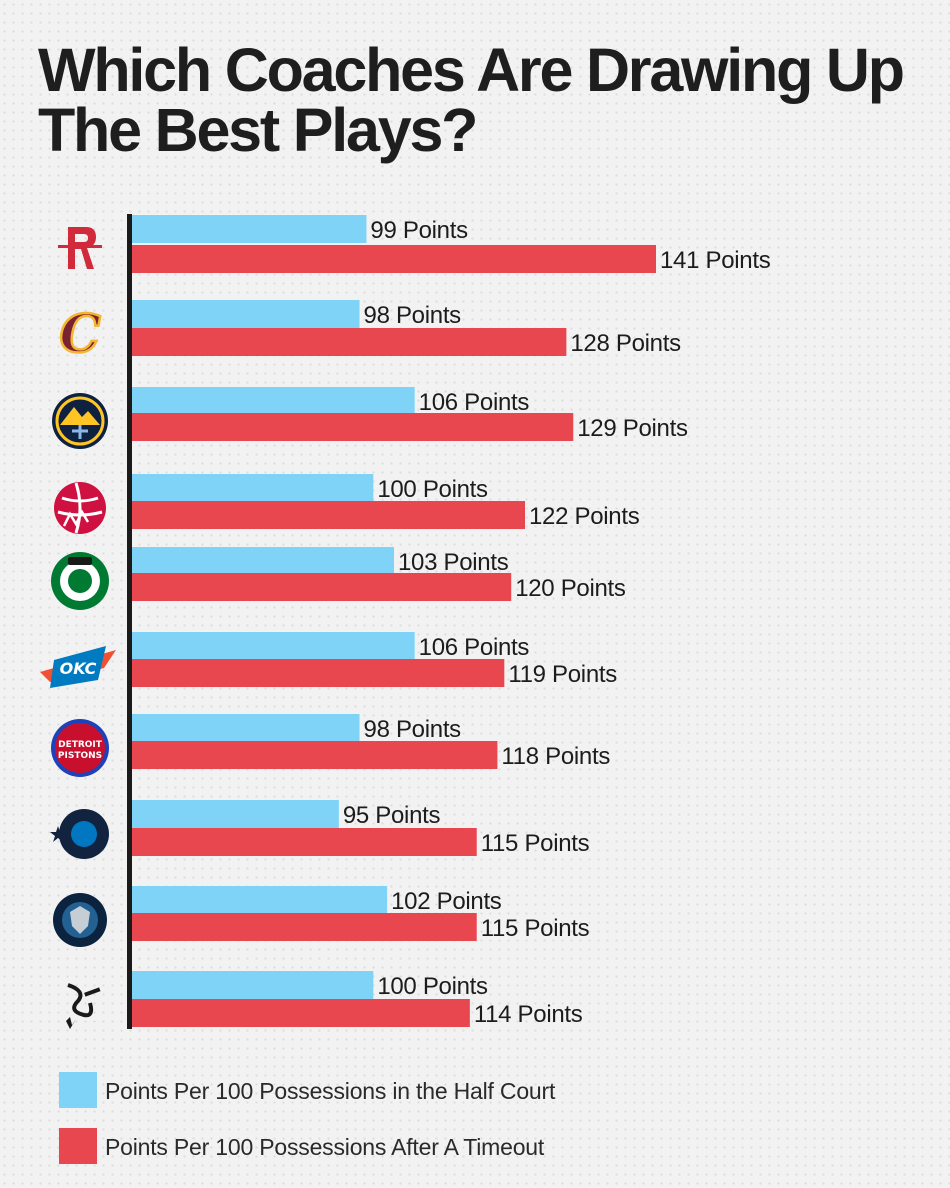 Image resolution: width=950 pixels, height=1188 pixels. Describe the element at coordinates (83, 1006) in the screenshot. I see `spurs-logo-icon` at that location.